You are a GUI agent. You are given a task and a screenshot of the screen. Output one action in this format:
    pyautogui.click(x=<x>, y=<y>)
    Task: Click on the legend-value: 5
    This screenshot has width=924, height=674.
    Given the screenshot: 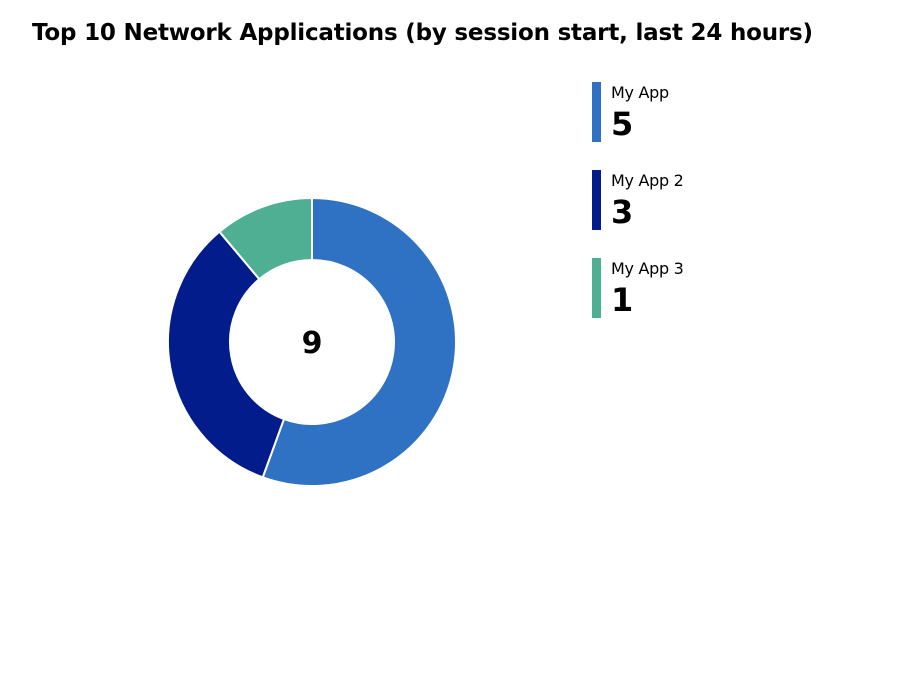 What is the action you would take?
    pyautogui.click(x=622, y=124)
    